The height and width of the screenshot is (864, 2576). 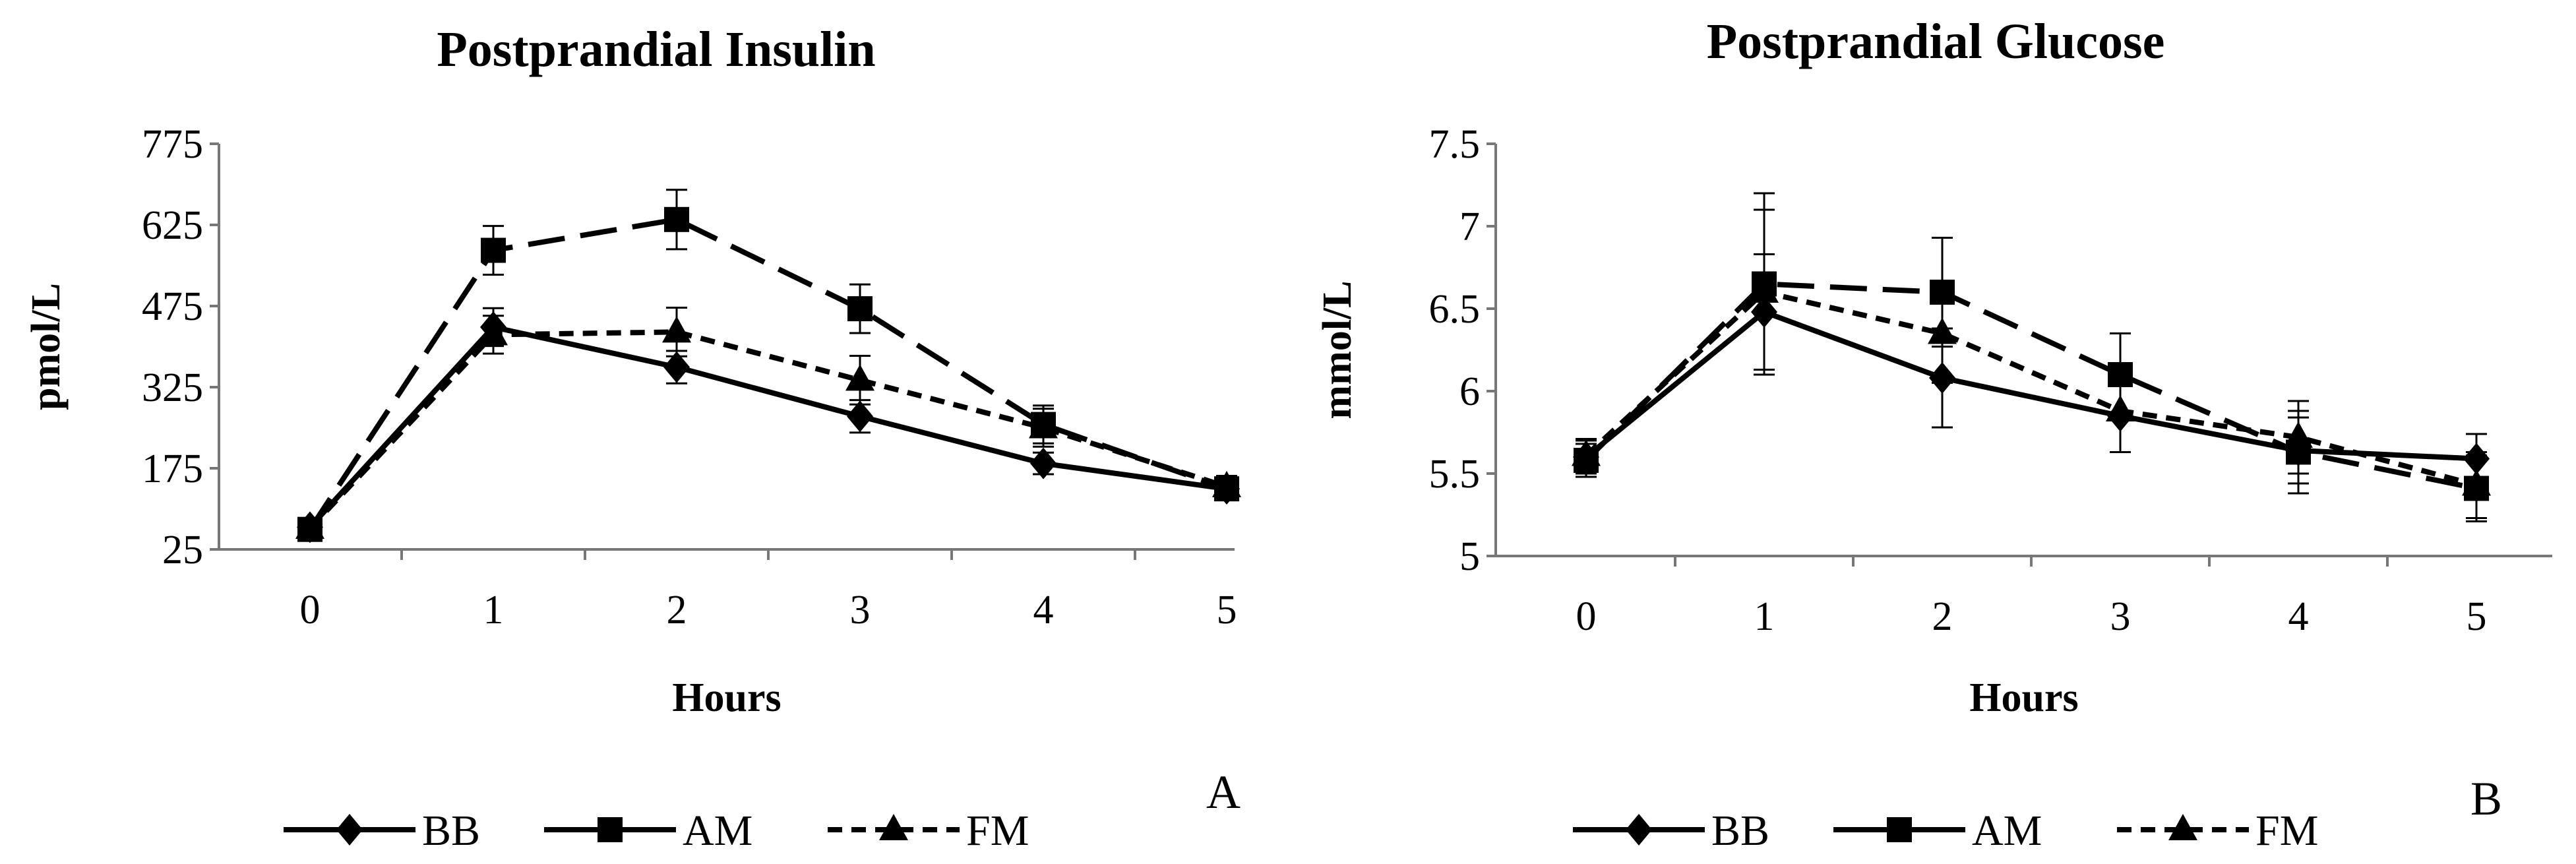 What do you see at coordinates (1337, 349) in the screenshot?
I see `y-axis-label: mmol/L` at bounding box center [1337, 349].